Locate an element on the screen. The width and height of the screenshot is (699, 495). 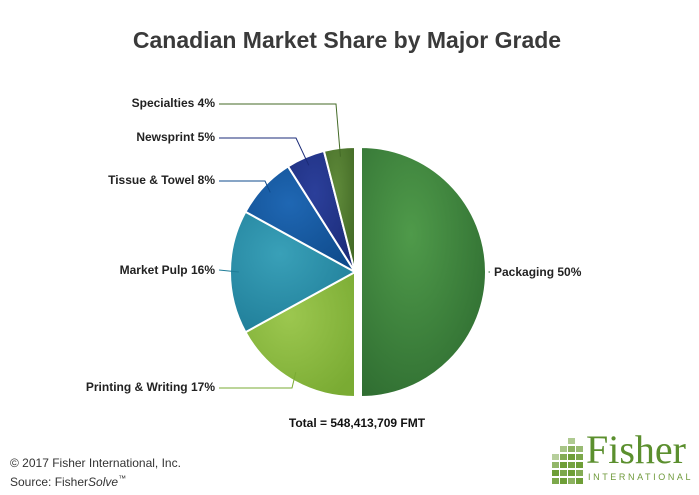
copyright-text: © 2017 Fisher International, Inc. is located at coordinates (95, 463).